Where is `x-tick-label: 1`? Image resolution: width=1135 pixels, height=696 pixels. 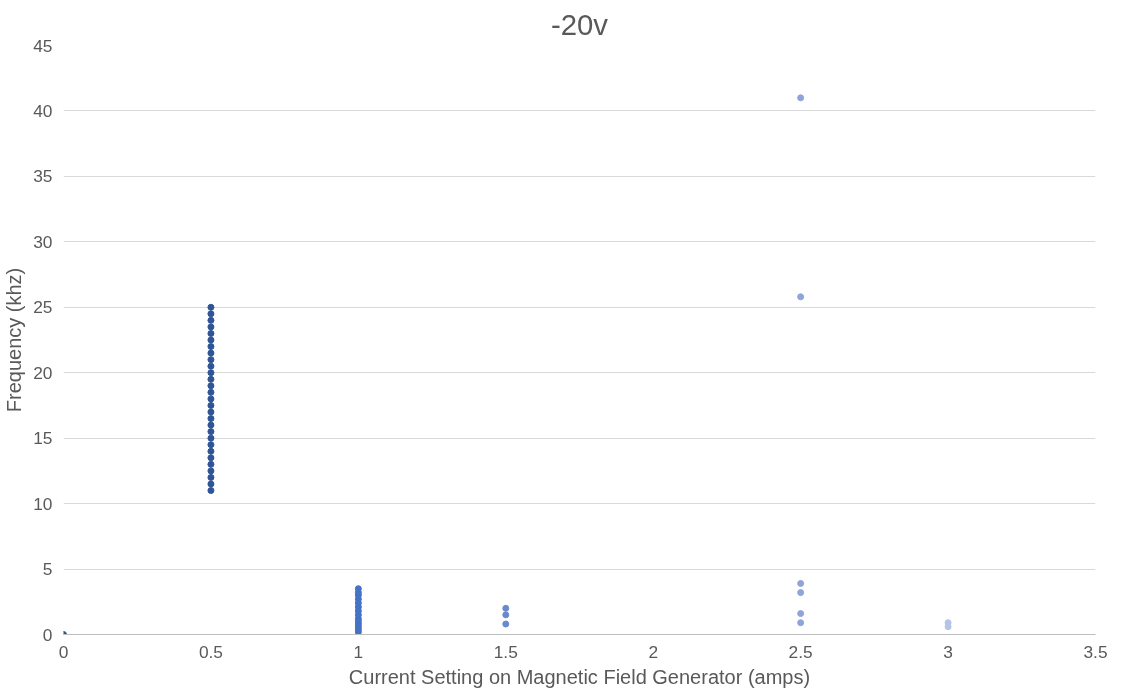 x-tick-label: 1 is located at coordinates (358, 651).